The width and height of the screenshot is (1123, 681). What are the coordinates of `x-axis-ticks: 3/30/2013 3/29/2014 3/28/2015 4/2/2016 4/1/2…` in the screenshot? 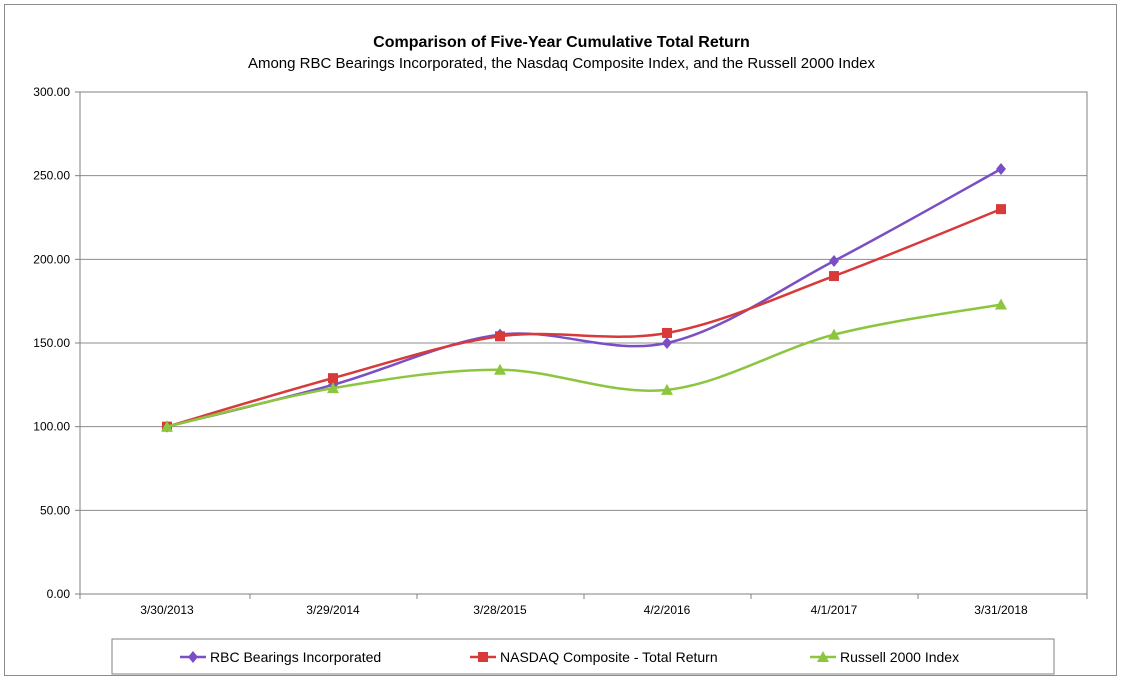 It's located at (583, 605).